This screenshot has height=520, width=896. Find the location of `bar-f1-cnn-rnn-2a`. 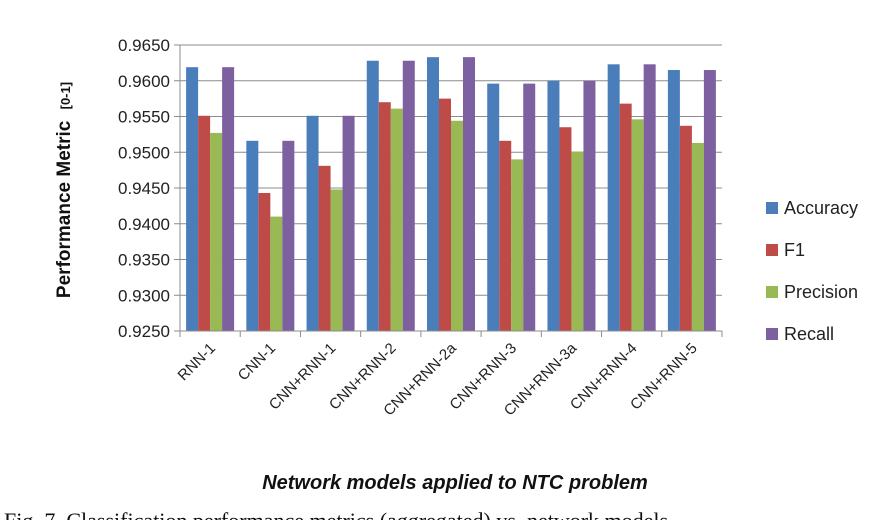

bar-f1-cnn-rnn-2a is located at coordinates (445, 214).